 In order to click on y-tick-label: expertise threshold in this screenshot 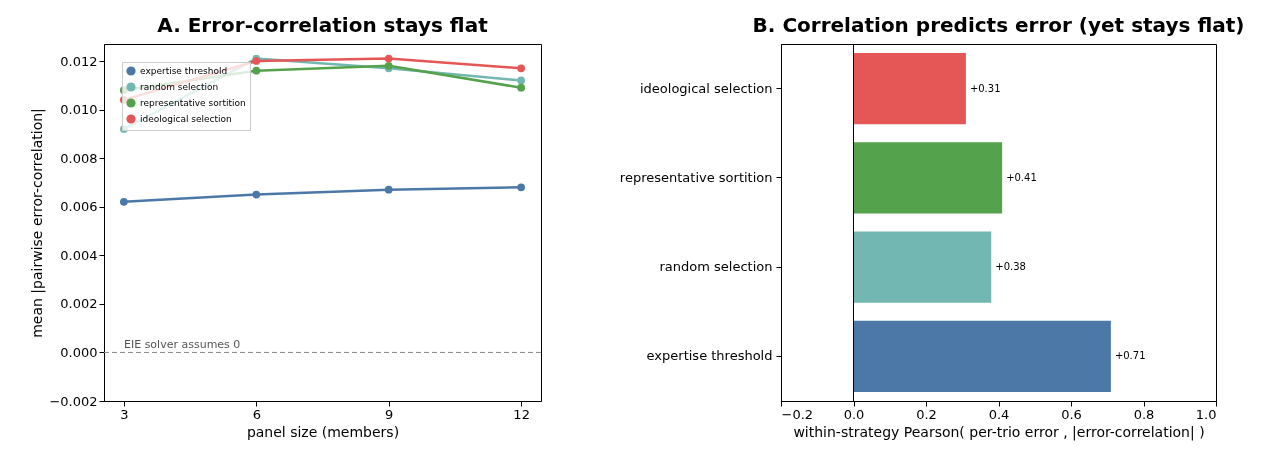, I will do `click(709, 356)`.